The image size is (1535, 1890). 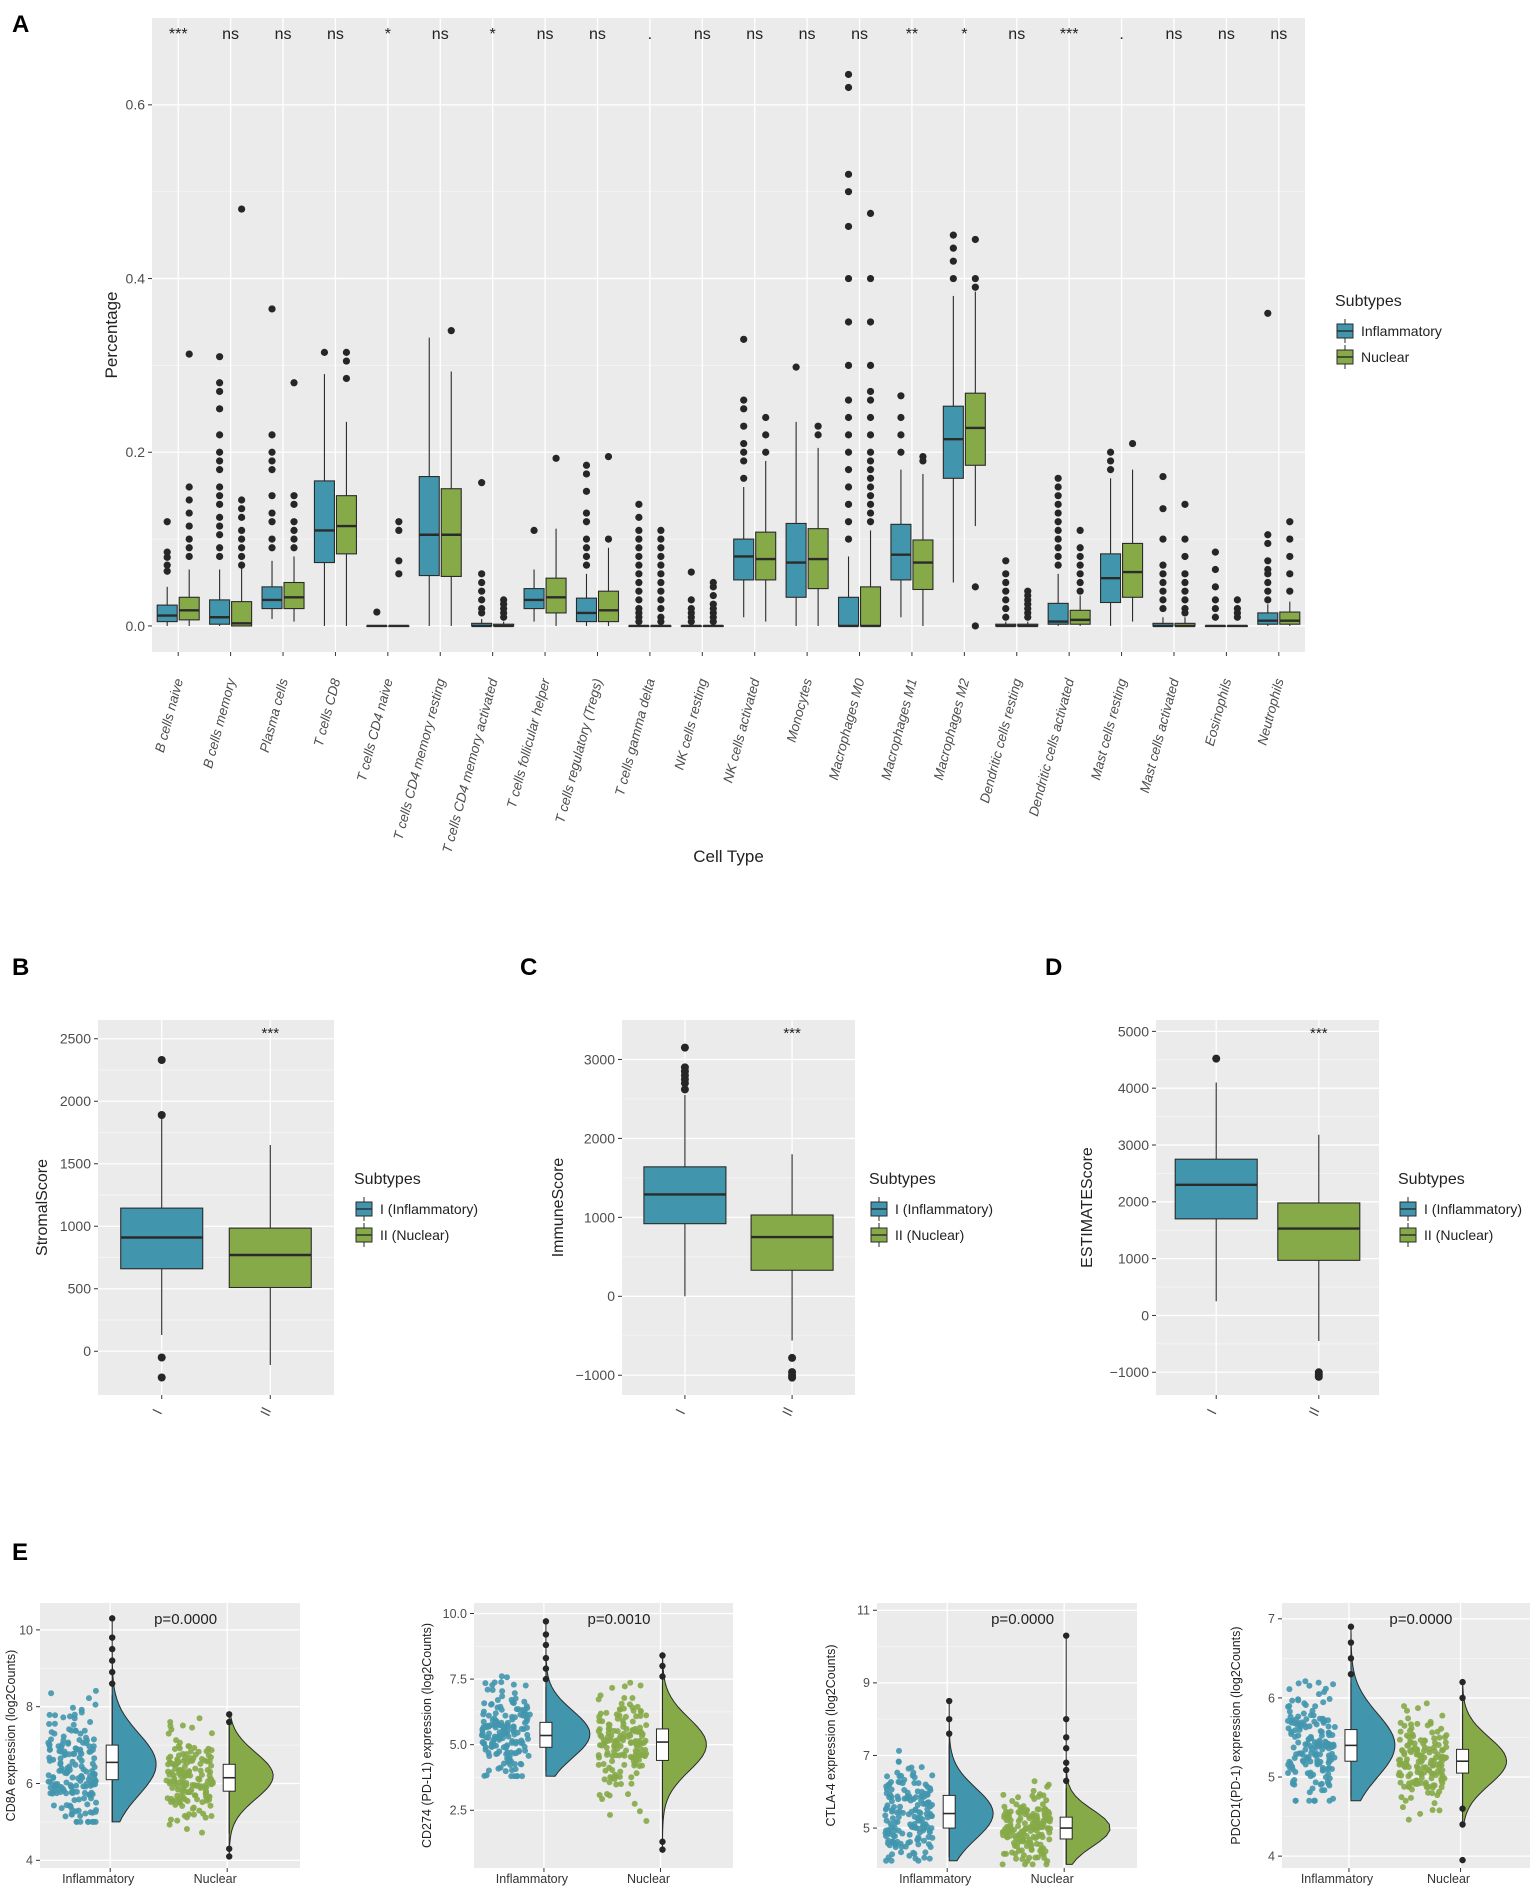 I want to click on e3-x-tick-label: Inflammatory, so click(x=935, y=1879).